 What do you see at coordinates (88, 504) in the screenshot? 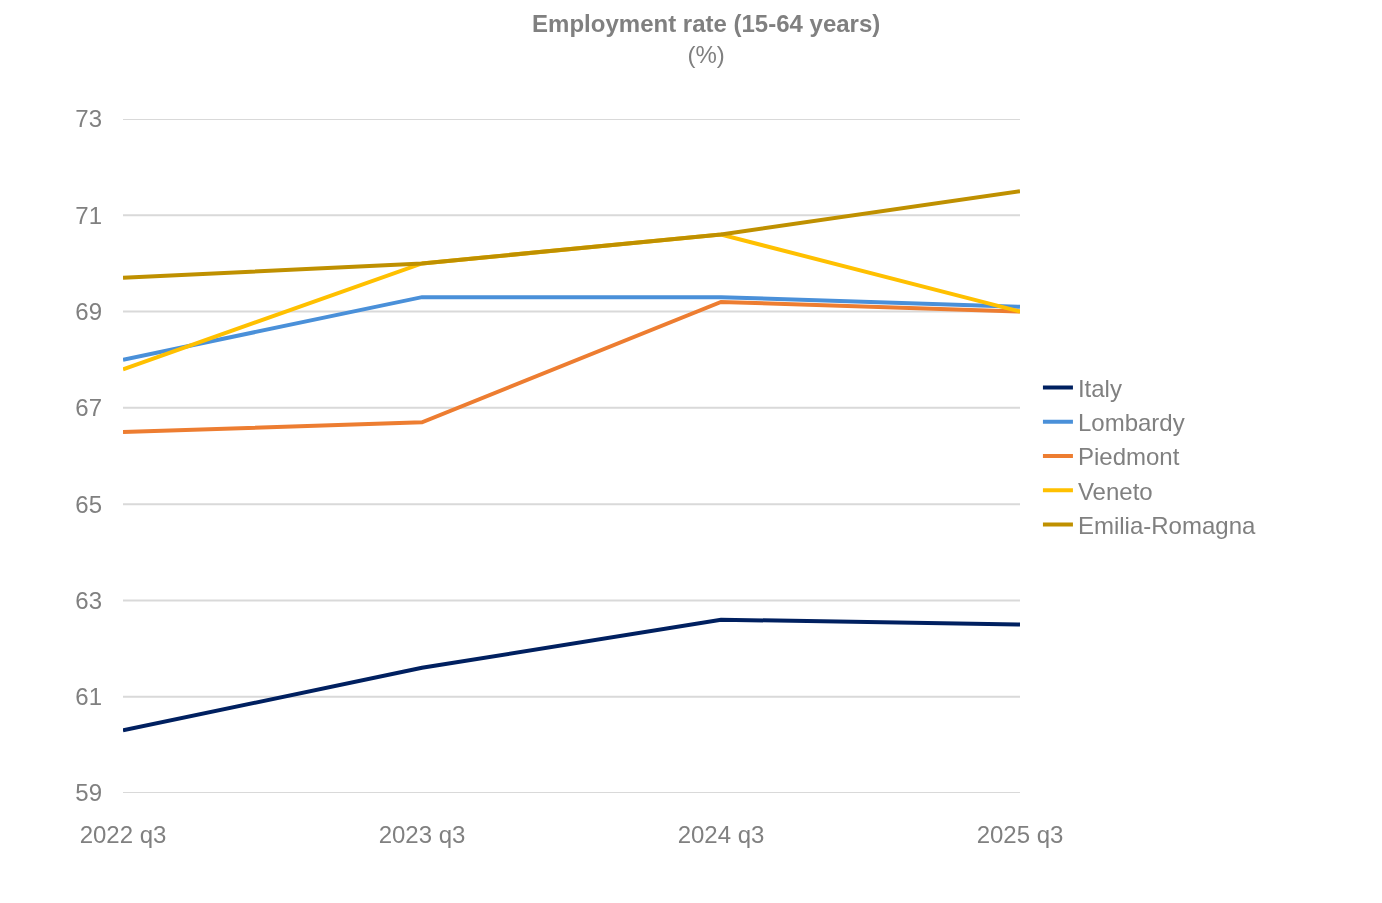
I see `y-tick-label: 65` at bounding box center [88, 504].